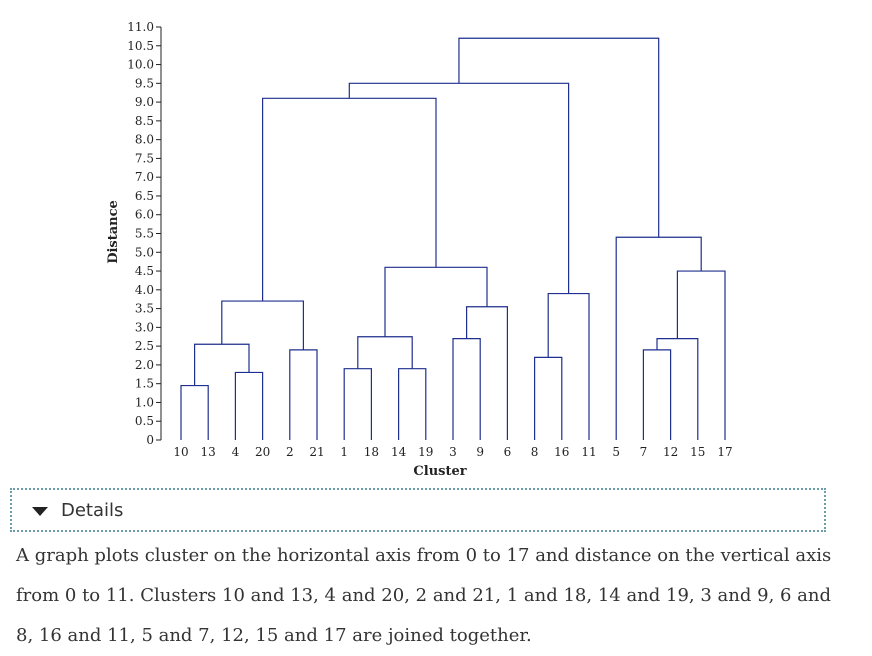 This screenshot has width=872, height=656. What do you see at coordinates (616, 452) in the screenshot?
I see `x-tick-label: 5` at bounding box center [616, 452].